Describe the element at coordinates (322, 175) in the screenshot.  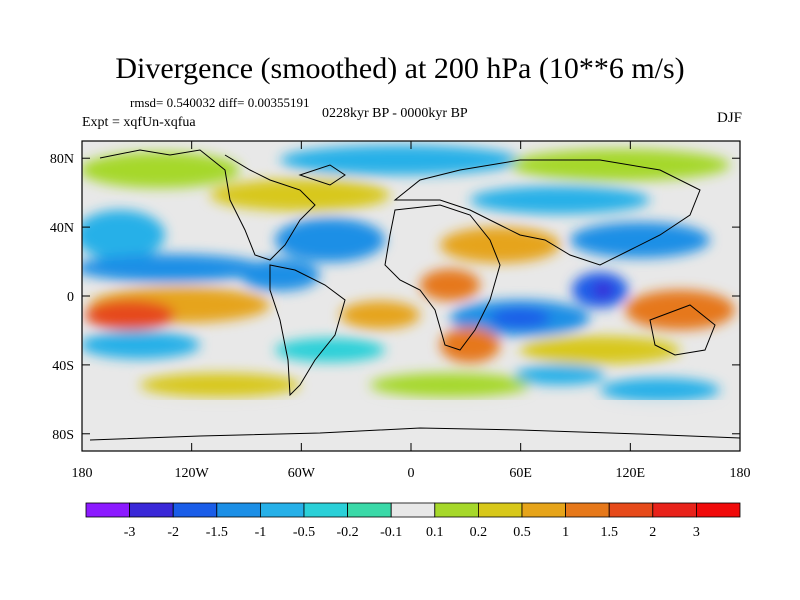
I see `greenland-coast` at that location.